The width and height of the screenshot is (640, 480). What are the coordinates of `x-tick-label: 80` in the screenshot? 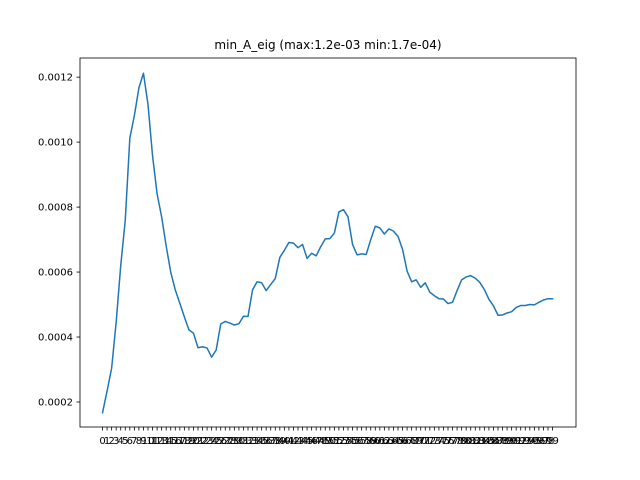 It's located at (466, 441).